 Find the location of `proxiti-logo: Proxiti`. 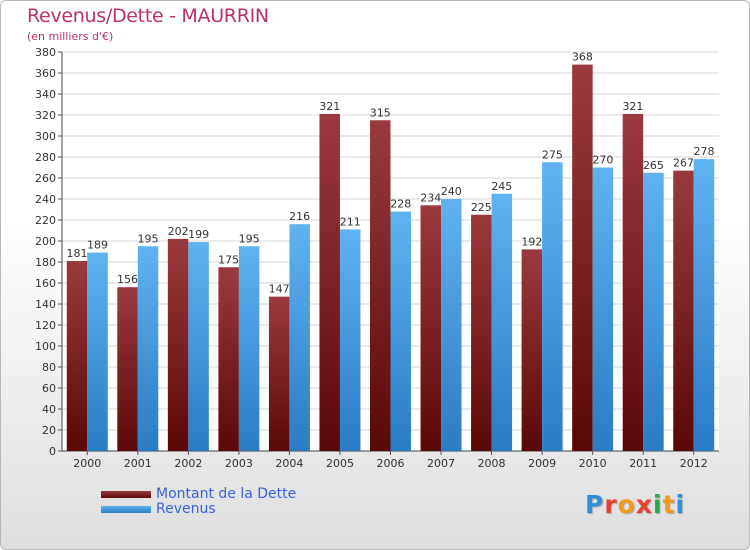

proxiti-logo: Proxiti is located at coordinates (635, 504).